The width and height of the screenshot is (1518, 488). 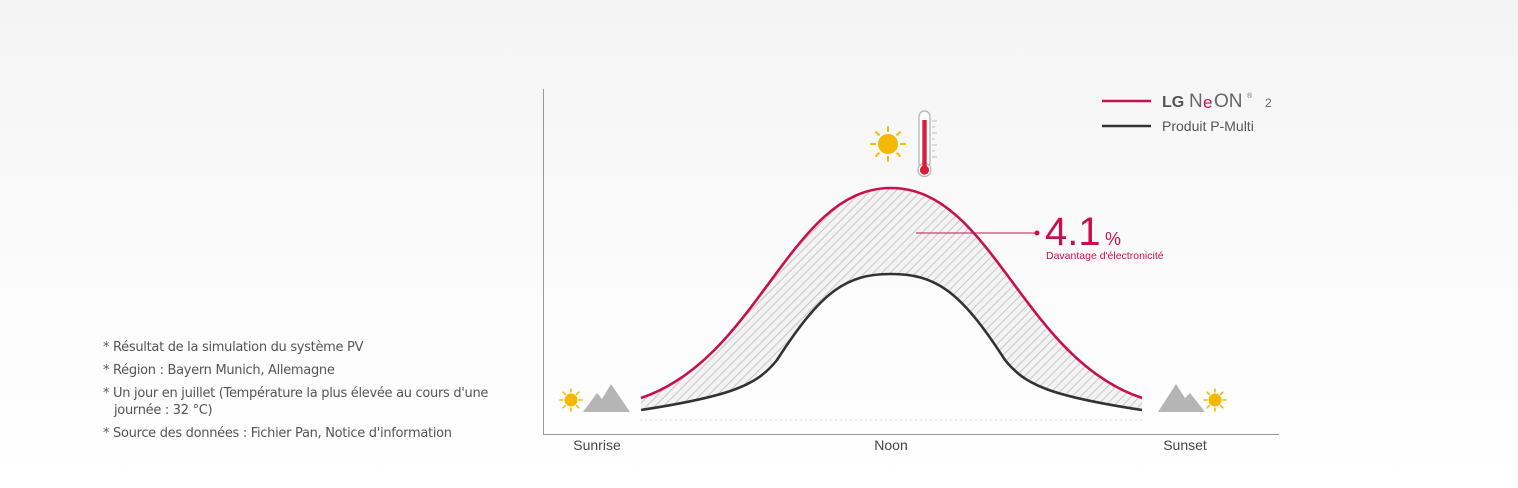 What do you see at coordinates (1037, 233) in the screenshot?
I see `annotation-dot` at bounding box center [1037, 233].